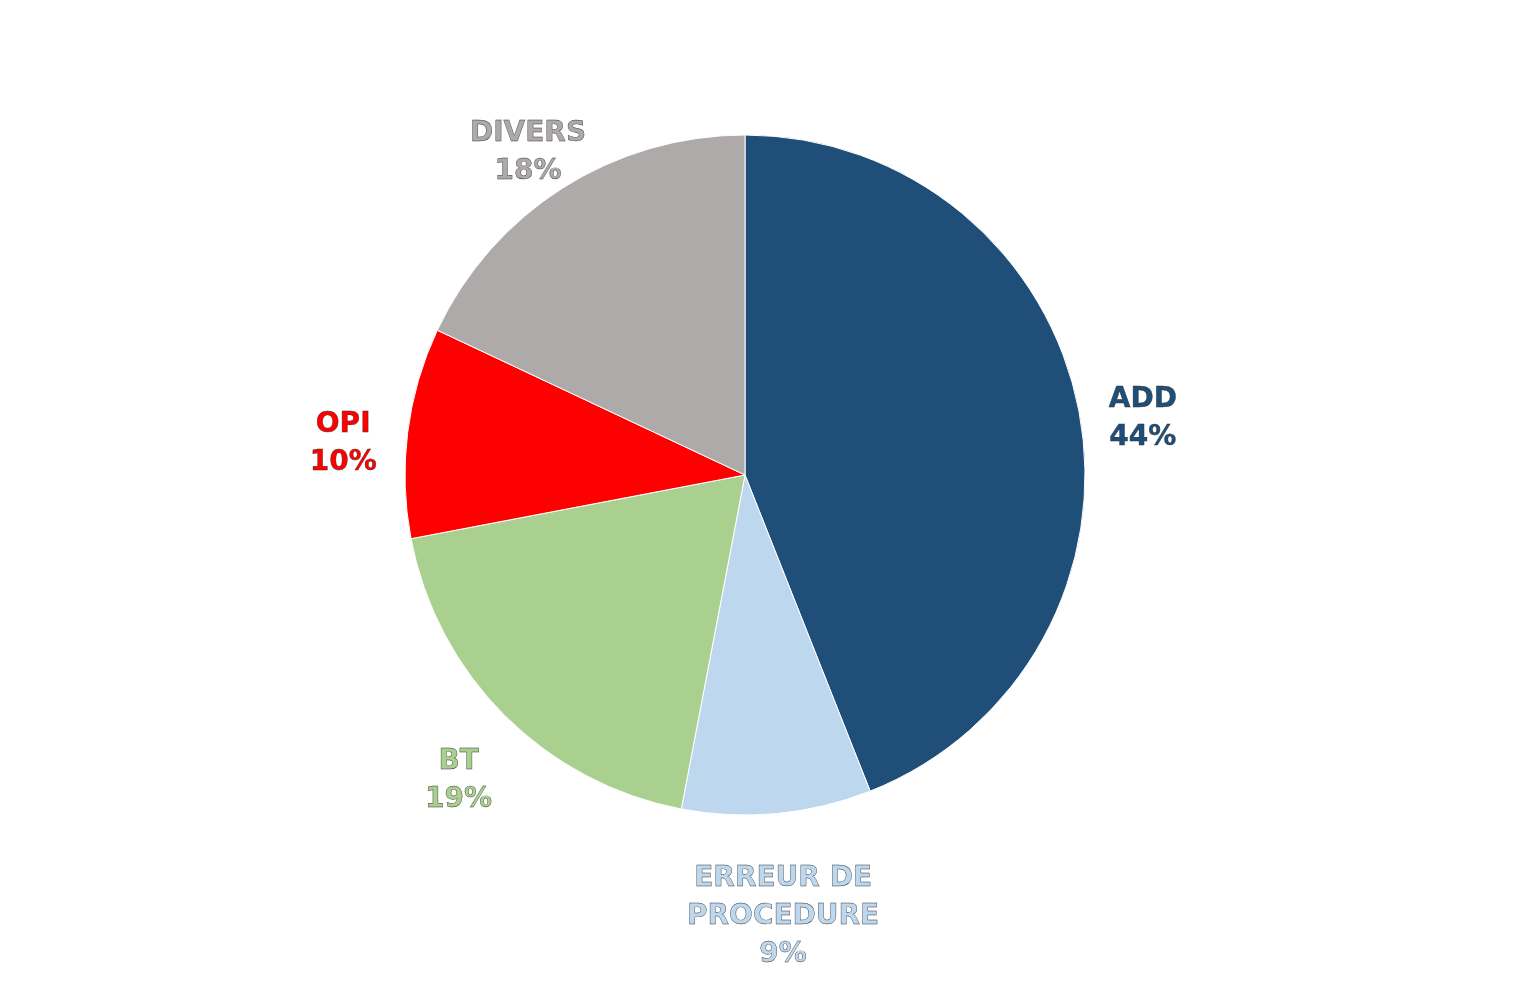 The image size is (1528, 987). I want to click on slice-label: ADD, so click(1142, 398).